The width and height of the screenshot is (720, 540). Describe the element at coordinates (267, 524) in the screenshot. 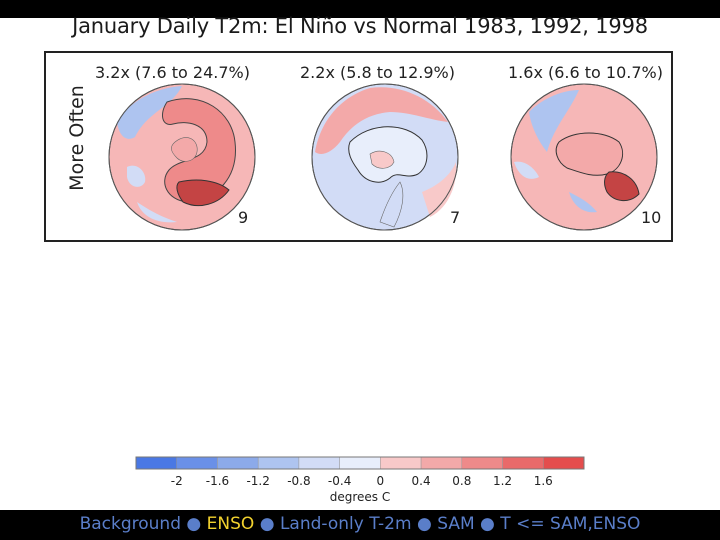

I see `legend-sep-2: ●` at that location.